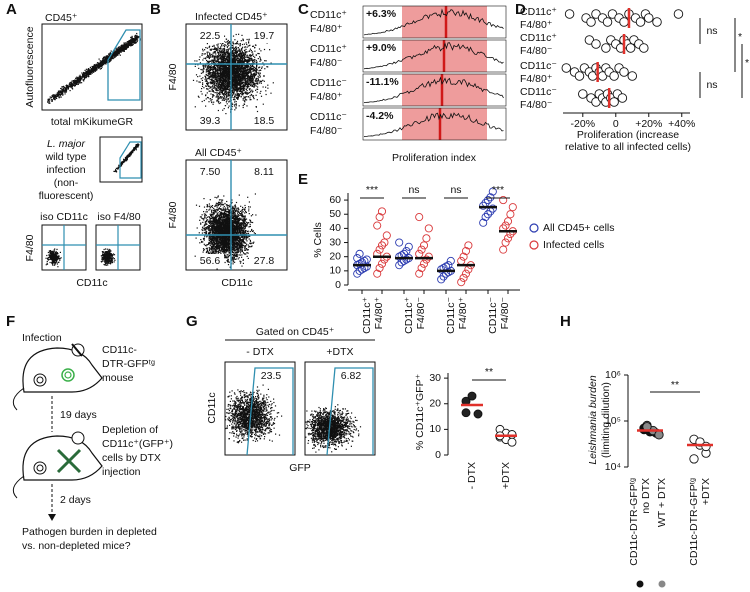 The width and height of the screenshot is (750, 592). What do you see at coordinates (66, 196) in the screenshot?
I see `control-label: fluorescent)` at bounding box center [66, 196].